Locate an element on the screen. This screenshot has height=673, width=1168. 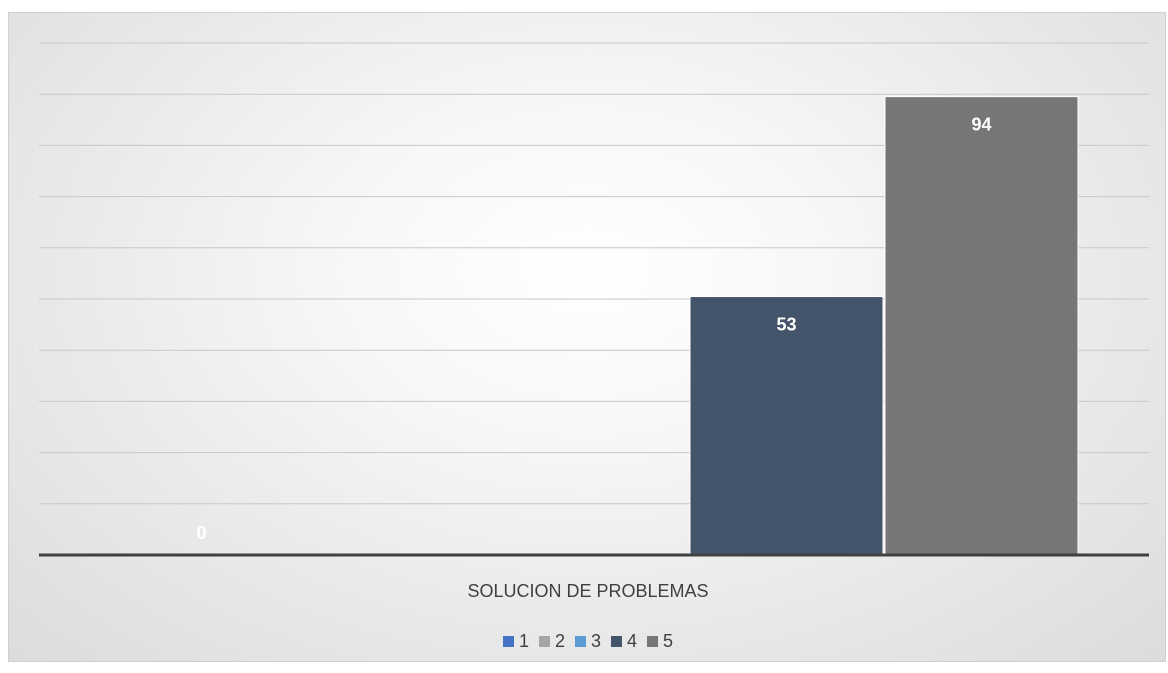
legend-item-5: 5 is located at coordinates (660, 641).